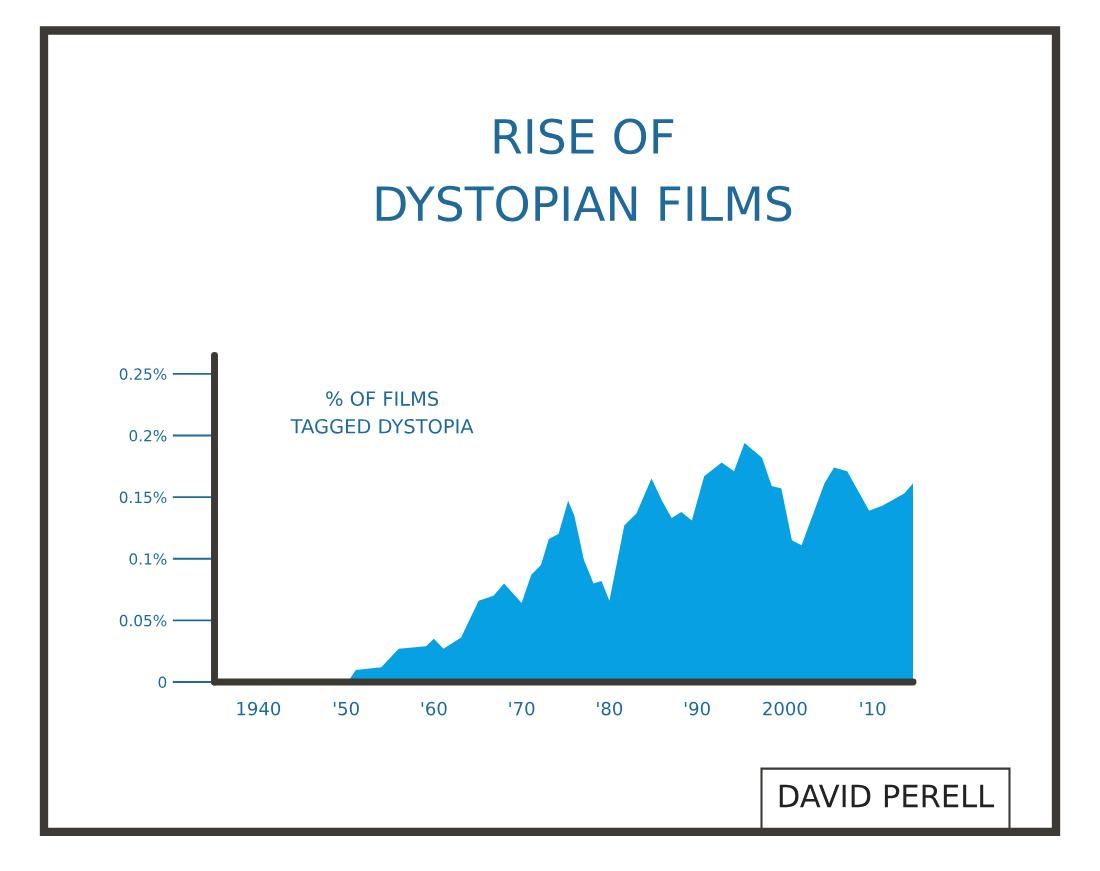 The width and height of the screenshot is (1100, 871). What do you see at coordinates (143, 497) in the screenshot?
I see `y-tick-label: 0.15%` at bounding box center [143, 497].